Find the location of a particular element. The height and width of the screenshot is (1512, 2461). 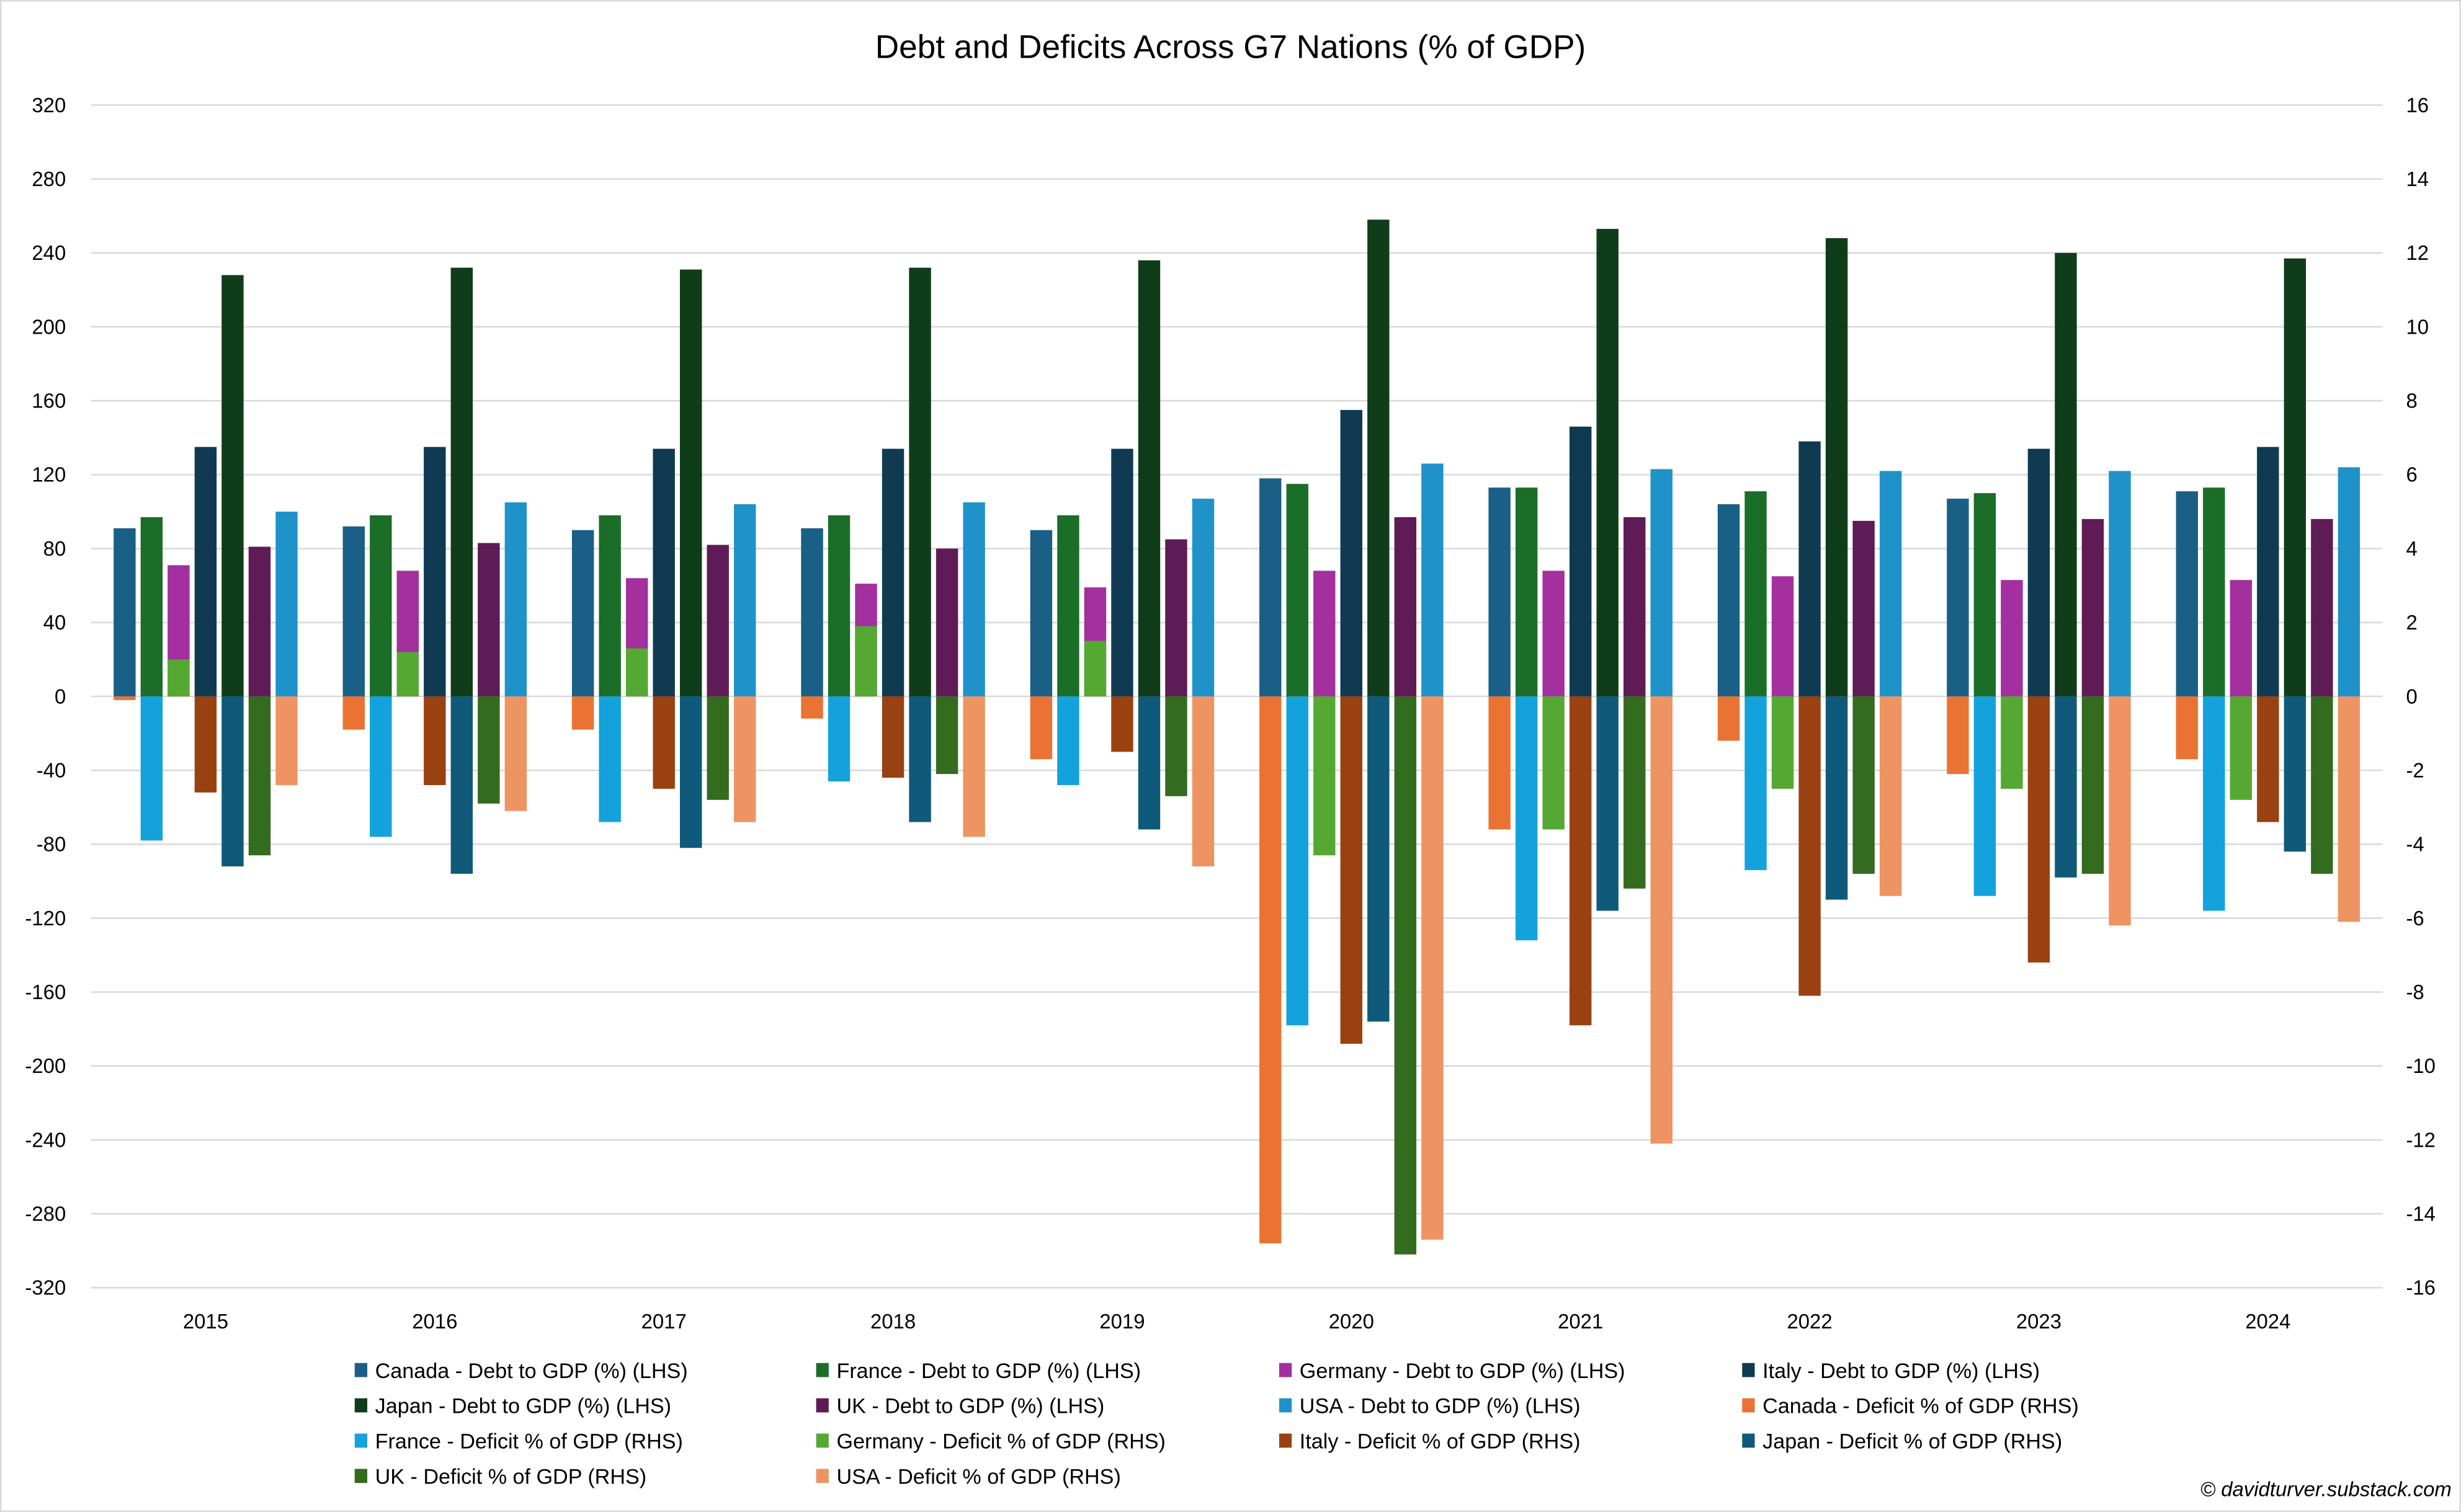

bar-usa-deficit-2022 is located at coordinates (1891, 796).